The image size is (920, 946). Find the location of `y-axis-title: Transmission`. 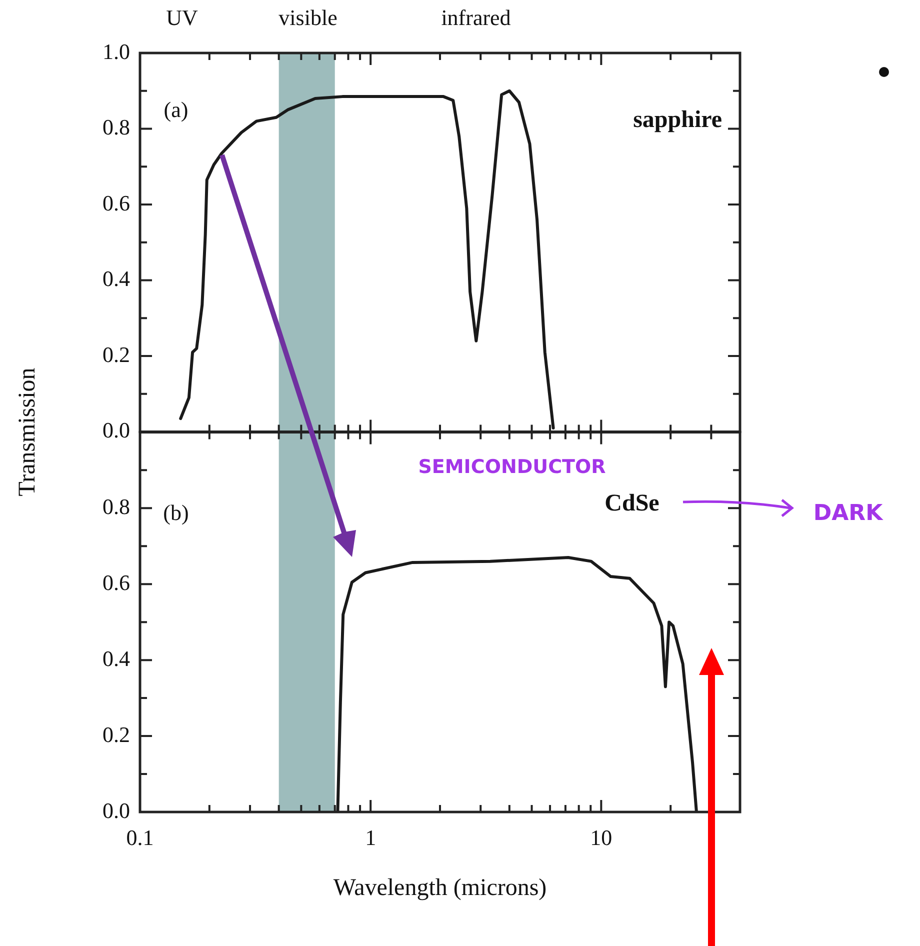

y-axis-title: Transmission is located at coordinates (28, 432).